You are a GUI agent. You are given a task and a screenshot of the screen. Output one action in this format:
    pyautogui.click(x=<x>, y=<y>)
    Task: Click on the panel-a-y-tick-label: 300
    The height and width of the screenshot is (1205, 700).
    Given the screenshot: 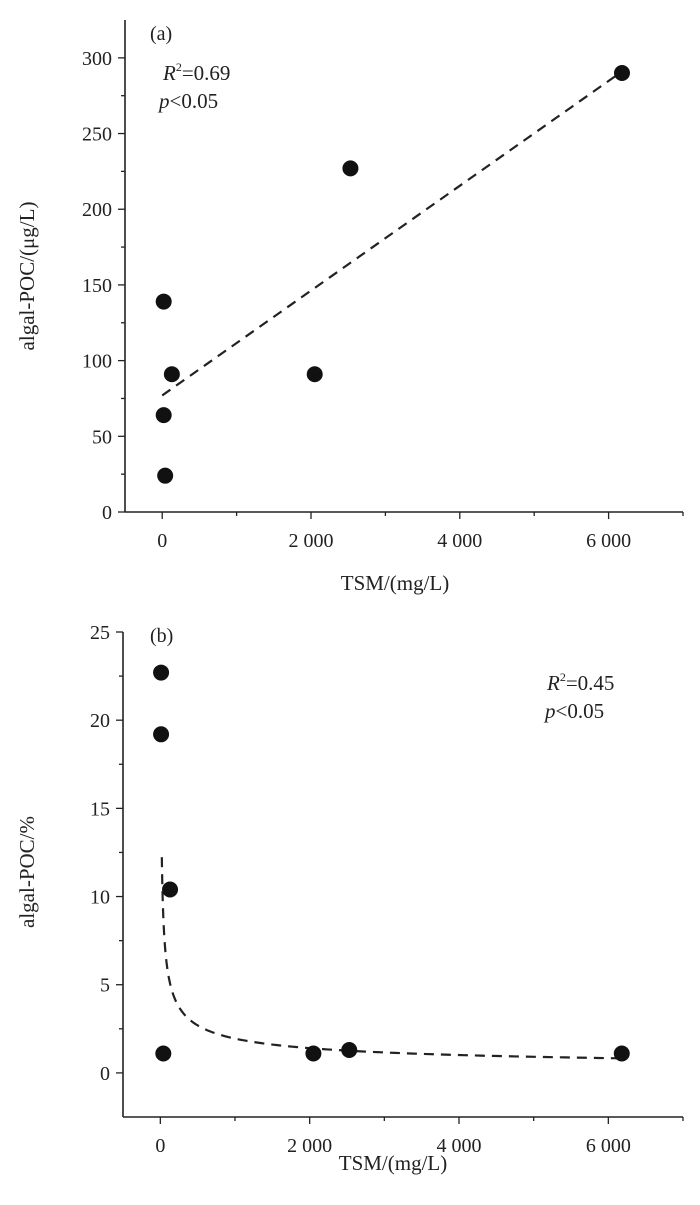 What is the action you would take?
    pyautogui.click(x=97, y=59)
    